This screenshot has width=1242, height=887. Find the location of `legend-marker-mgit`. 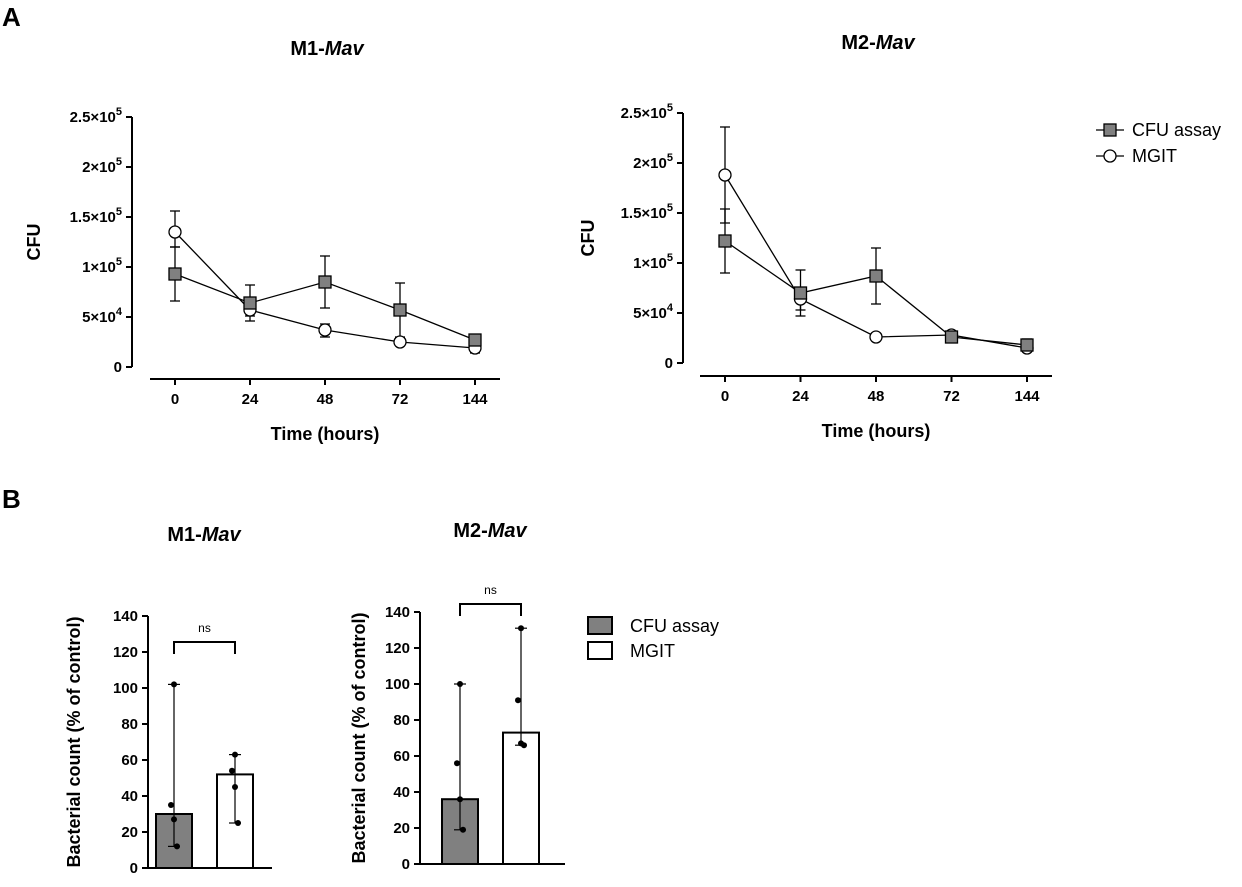

legend-marker-mgit is located at coordinates (1110, 156).